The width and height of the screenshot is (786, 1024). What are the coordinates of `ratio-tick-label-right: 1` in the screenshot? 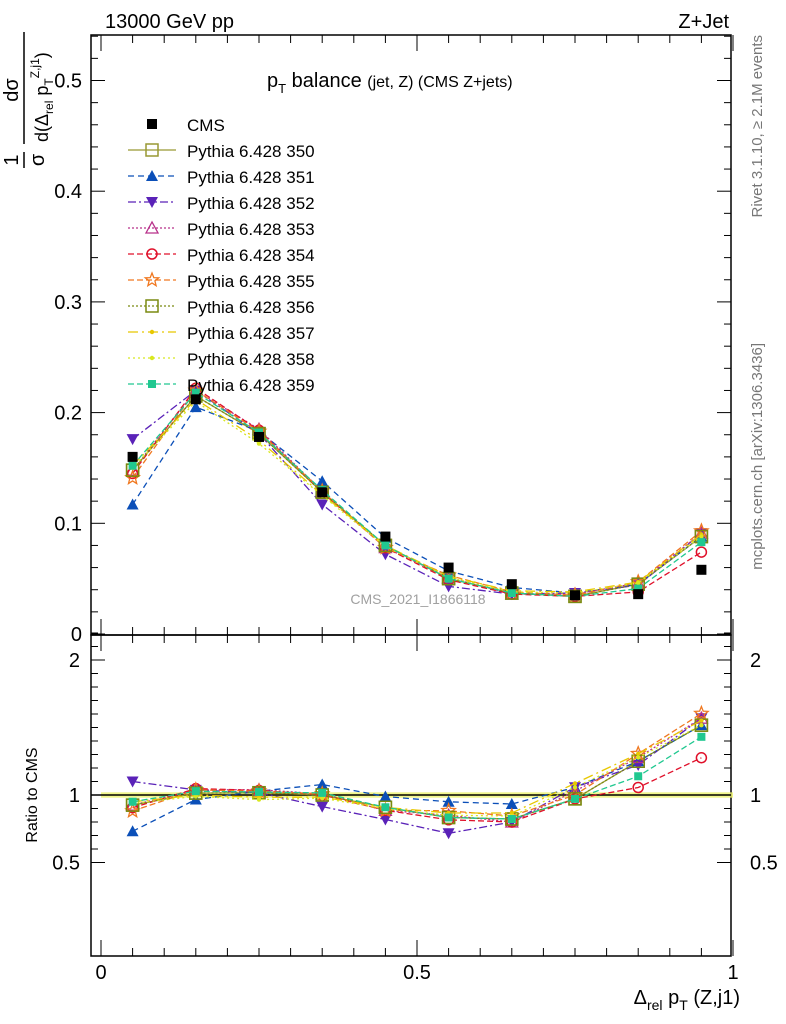 It's located at (755, 796).